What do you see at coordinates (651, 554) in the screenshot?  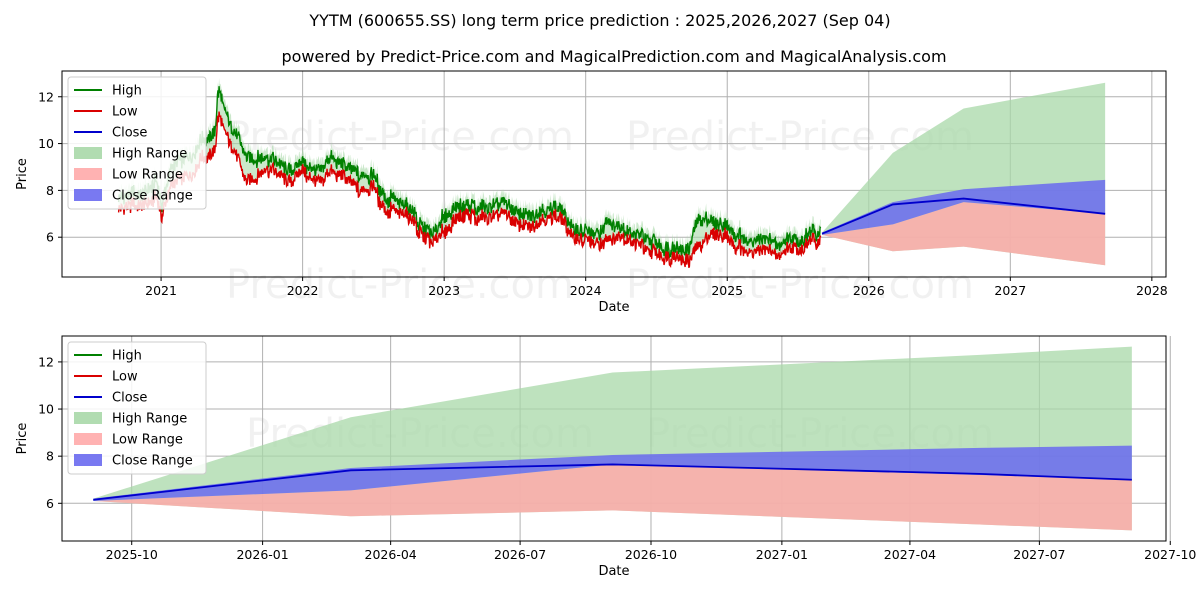 I see `x-tick-label: 2026-10` at bounding box center [651, 554].